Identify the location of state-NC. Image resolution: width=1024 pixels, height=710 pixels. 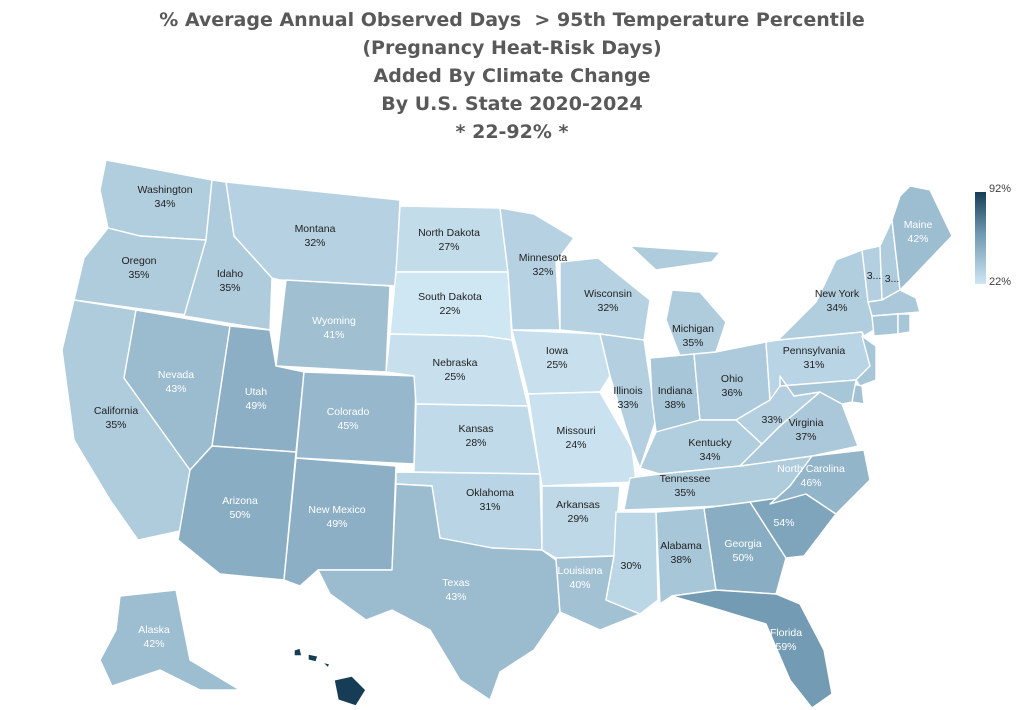
(820, 482).